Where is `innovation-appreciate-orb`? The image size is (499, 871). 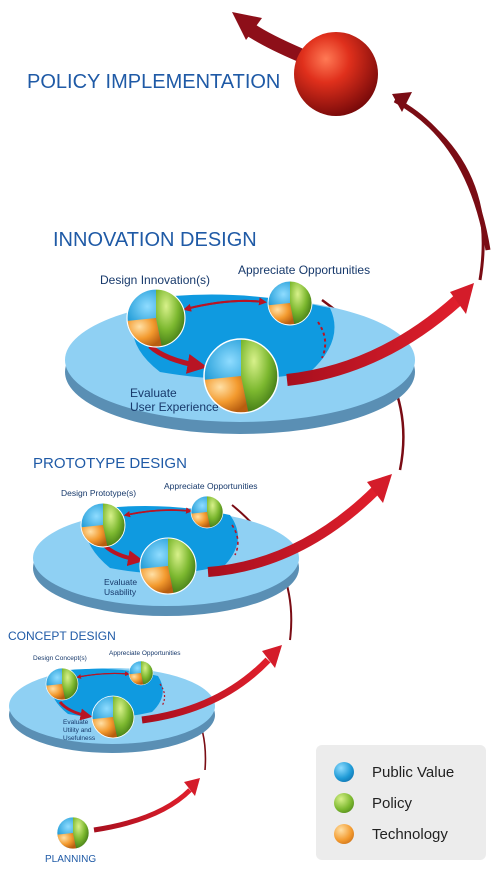 innovation-appreciate-orb is located at coordinates (290, 303).